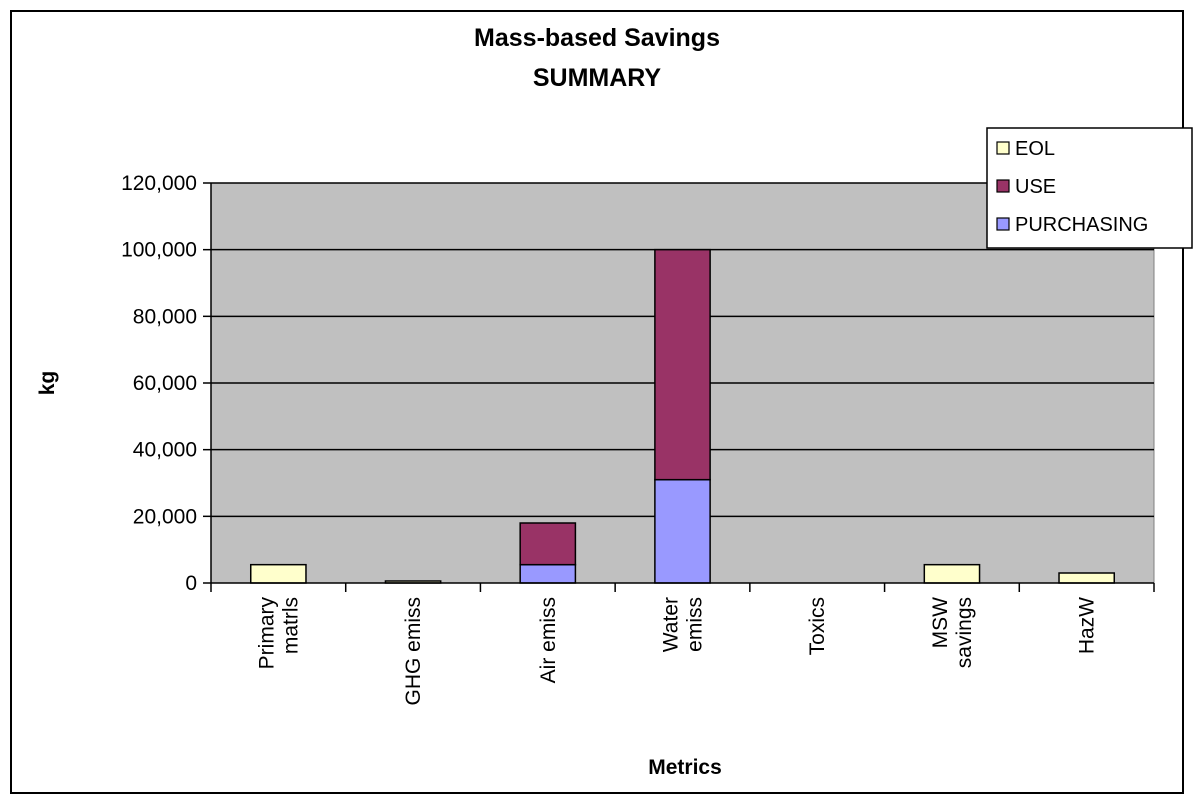  Describe the element at coordinates (940, 623) in the screenshot. I see `x-tick-label: MSW` at that location.